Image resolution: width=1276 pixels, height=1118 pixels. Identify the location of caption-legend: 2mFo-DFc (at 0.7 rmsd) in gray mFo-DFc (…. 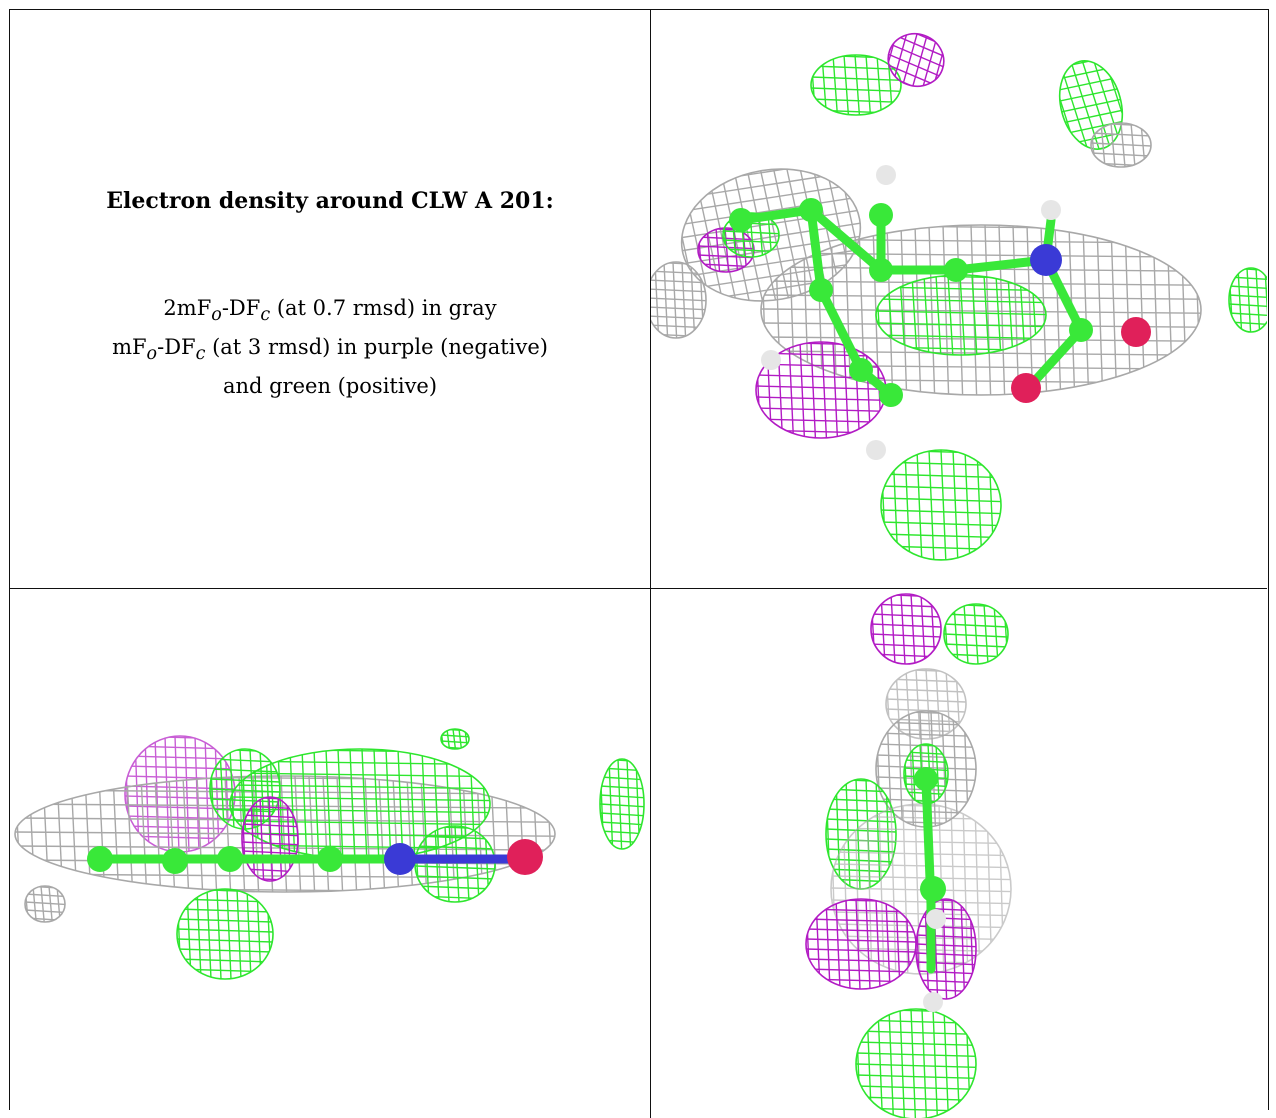
(330, 347).